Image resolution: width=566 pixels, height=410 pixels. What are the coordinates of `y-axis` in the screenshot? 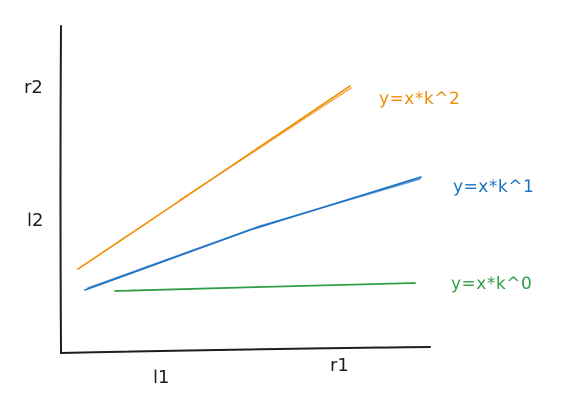 It's located at (60, 189).